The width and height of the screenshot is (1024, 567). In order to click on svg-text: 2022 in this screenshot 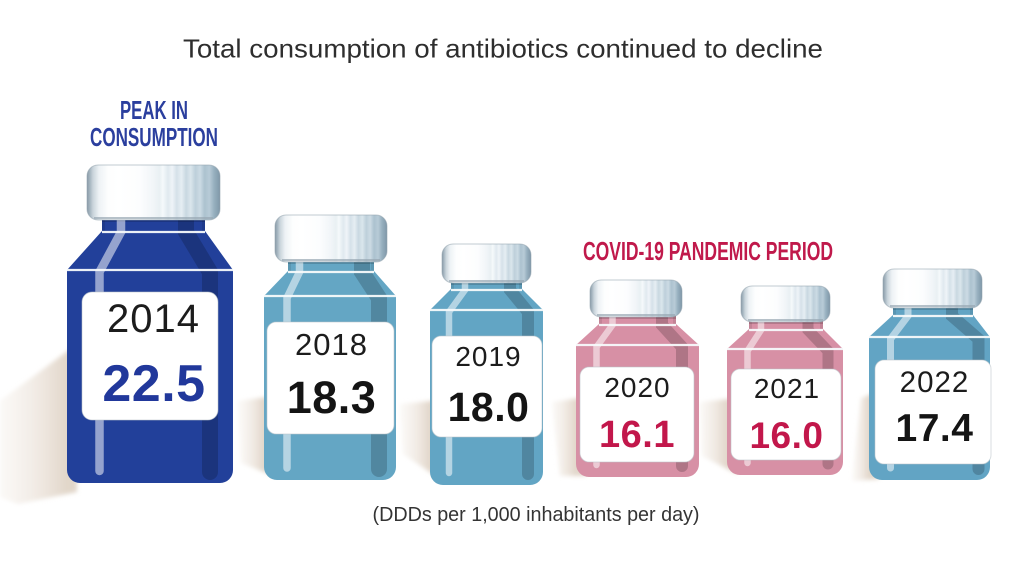, I will do `click(935, 382)`.